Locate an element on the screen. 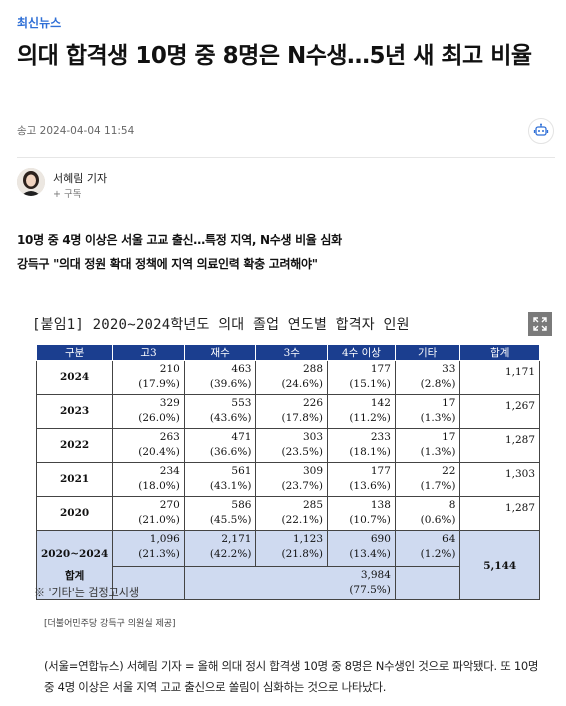 Image resolution: width=566 pixels, height=706 pixels. cell-percent: (17.8%) is located at coordinates (302, 418).